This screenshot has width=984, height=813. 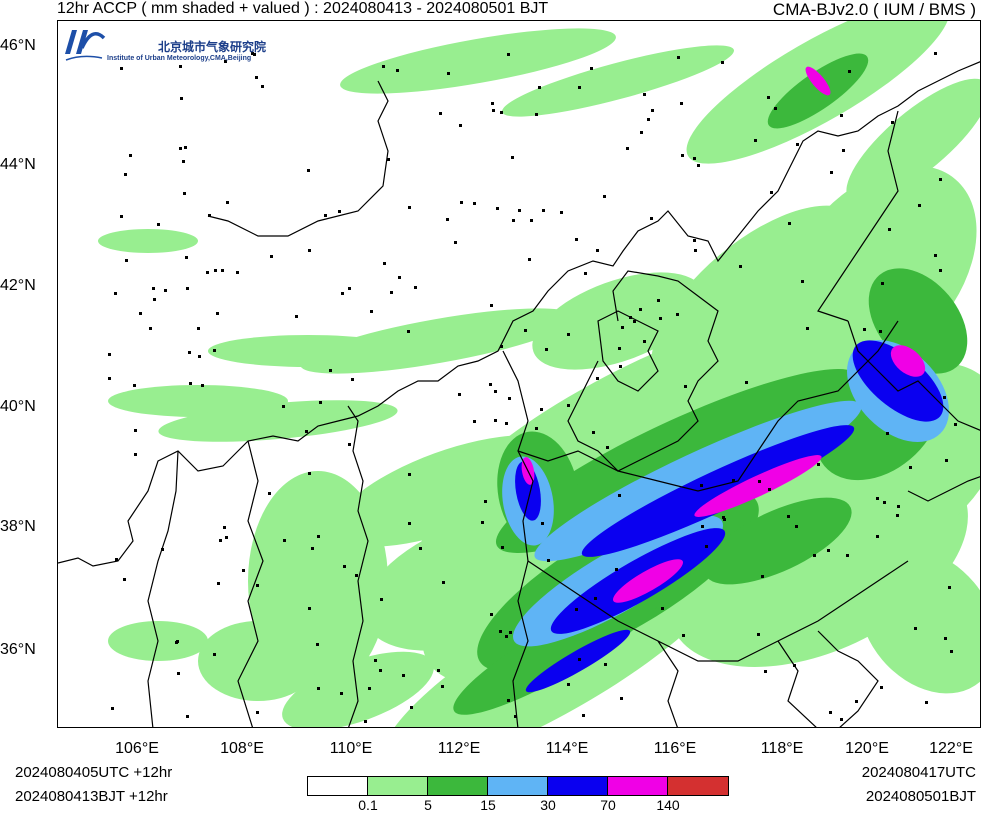 I want to click on lon-label-114: 114°E, so click(x=567, y=748).